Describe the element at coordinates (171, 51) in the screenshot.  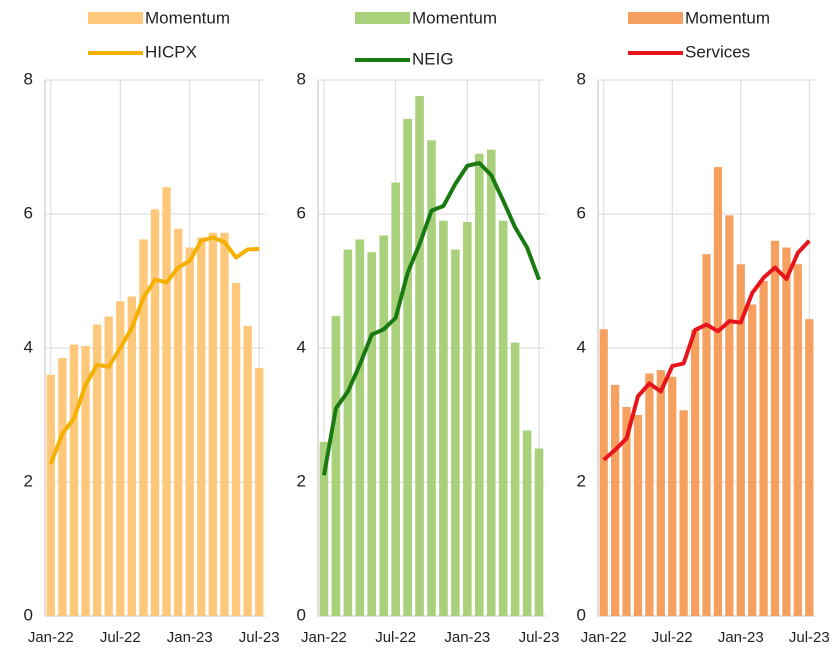
I see `legend-label: HICPX` at that location.